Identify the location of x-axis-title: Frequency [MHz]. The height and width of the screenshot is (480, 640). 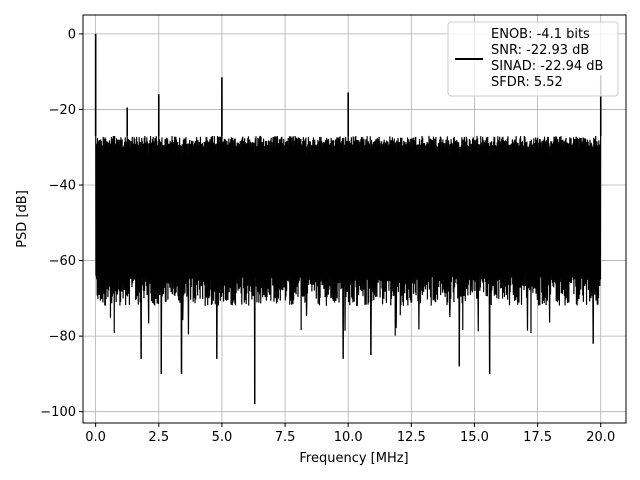
(353, 458).